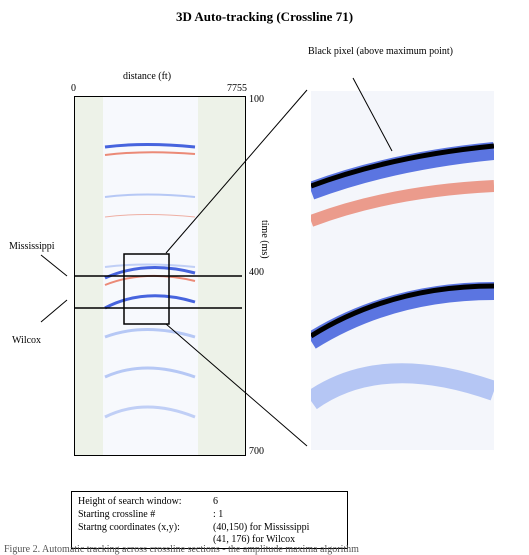 This screenshot has height=555, width=529. I want to click on param-row-crossline: Starting crossline # : 1, so click(151, 514).